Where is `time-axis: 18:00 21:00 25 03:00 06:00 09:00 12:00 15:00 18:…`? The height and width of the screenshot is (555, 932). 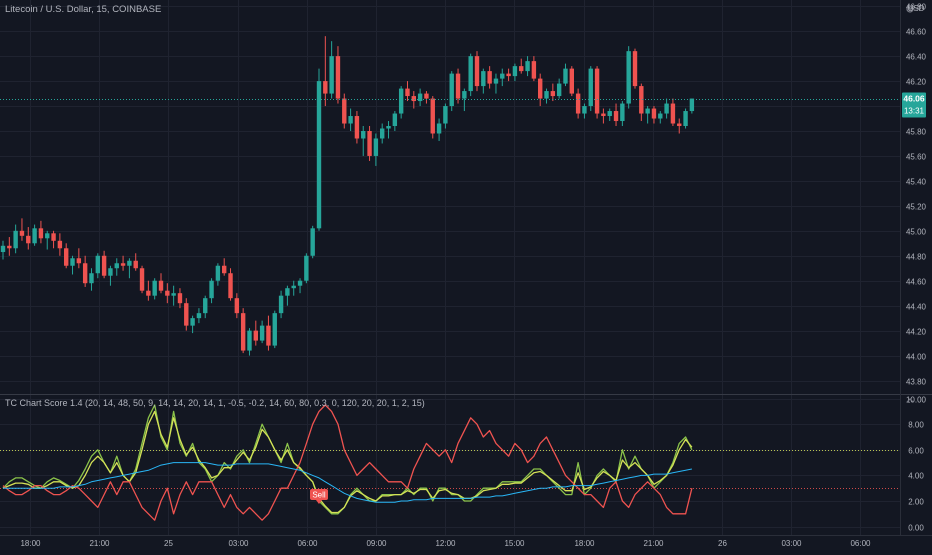
time-axis: 18:00 21:00 25 03:00 06:00 09:00 12:00 15:00 18:… is located at coordinates (445, 543).